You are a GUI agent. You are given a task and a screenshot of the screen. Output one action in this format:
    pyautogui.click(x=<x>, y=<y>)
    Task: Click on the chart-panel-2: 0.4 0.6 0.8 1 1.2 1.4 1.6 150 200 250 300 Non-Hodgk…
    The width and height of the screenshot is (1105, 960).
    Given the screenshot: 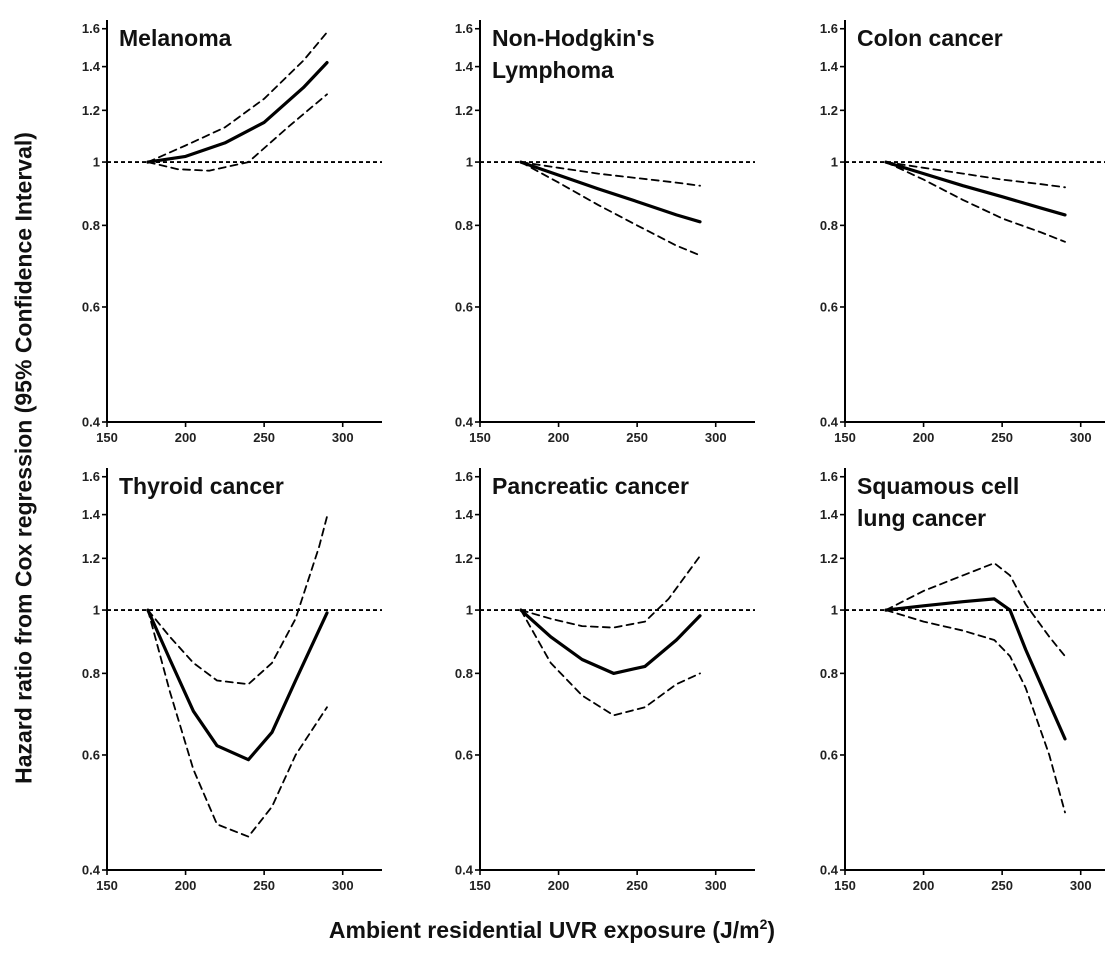 What is the action you would take?
    pyautogui.click(x=605, y=232)
    